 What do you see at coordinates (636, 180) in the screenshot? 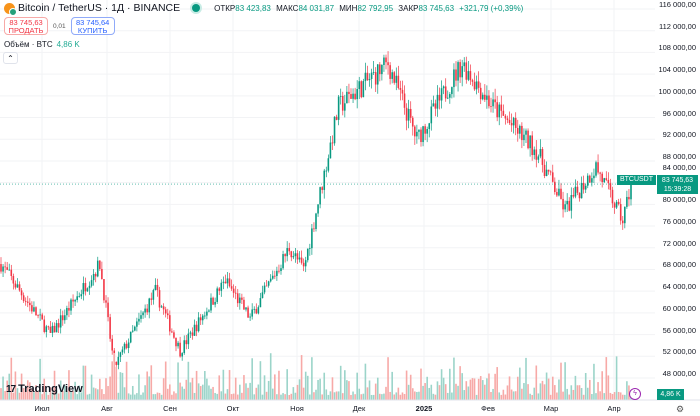
I see `symbol-tag: BTCUSDT` at bounding box center [636, 180].